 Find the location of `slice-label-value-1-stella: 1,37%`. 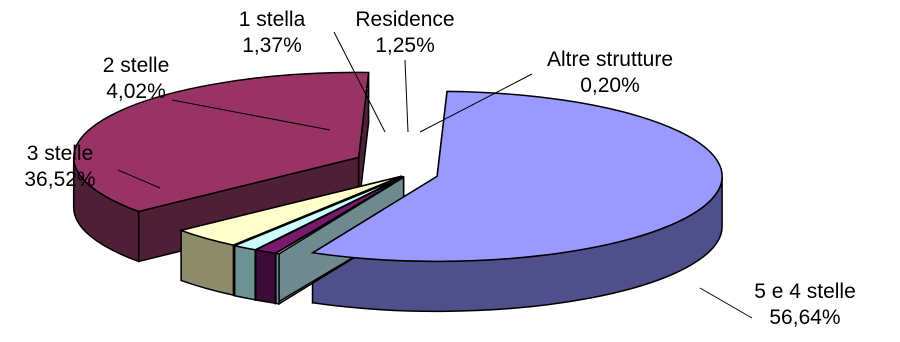

slice-label-value-1-stella: 1,37% is located at coordinates (272, 45).